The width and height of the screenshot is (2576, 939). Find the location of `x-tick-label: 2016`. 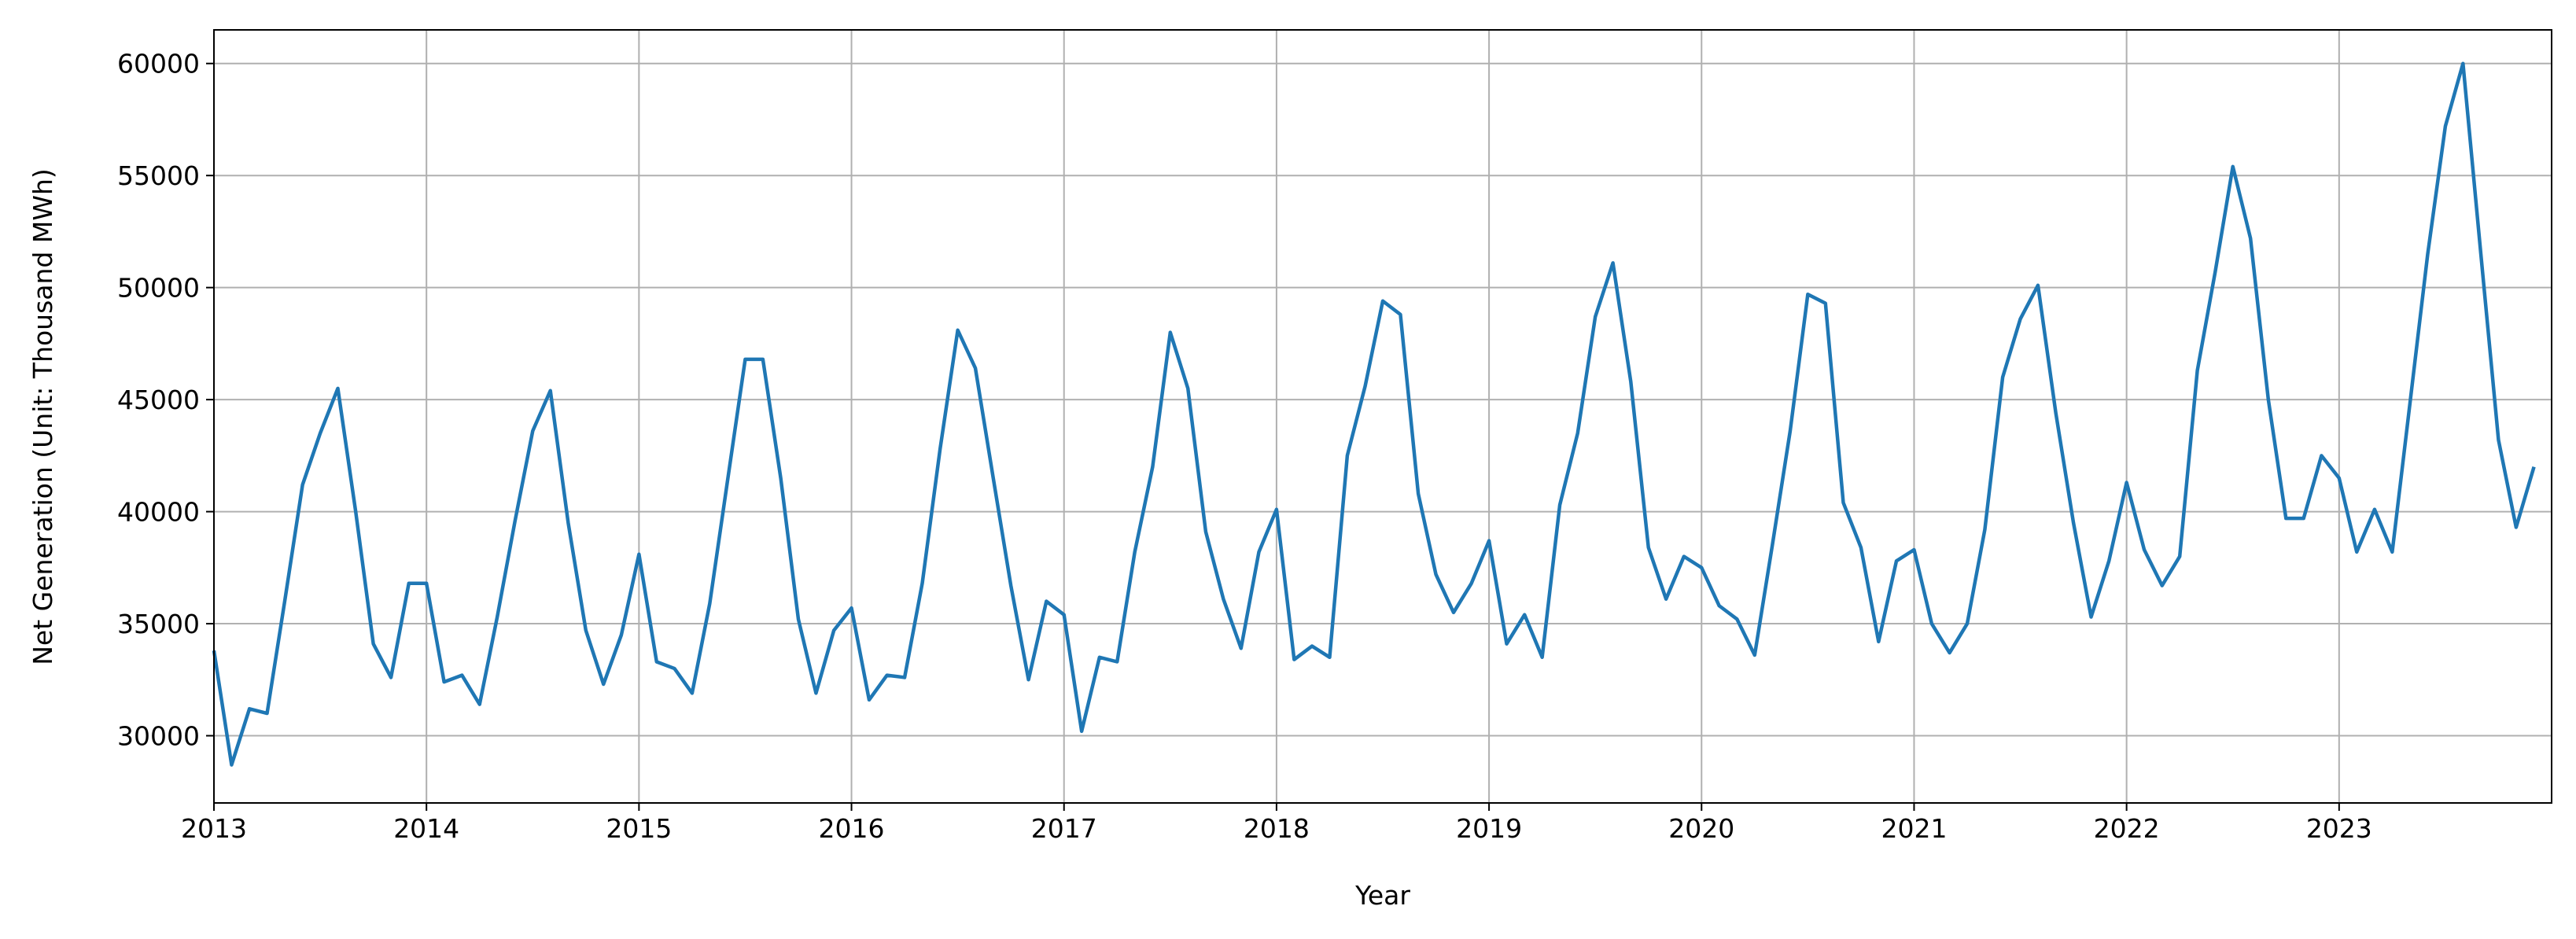

x-tick-label: 2016 is located at coordinates (852, 829).